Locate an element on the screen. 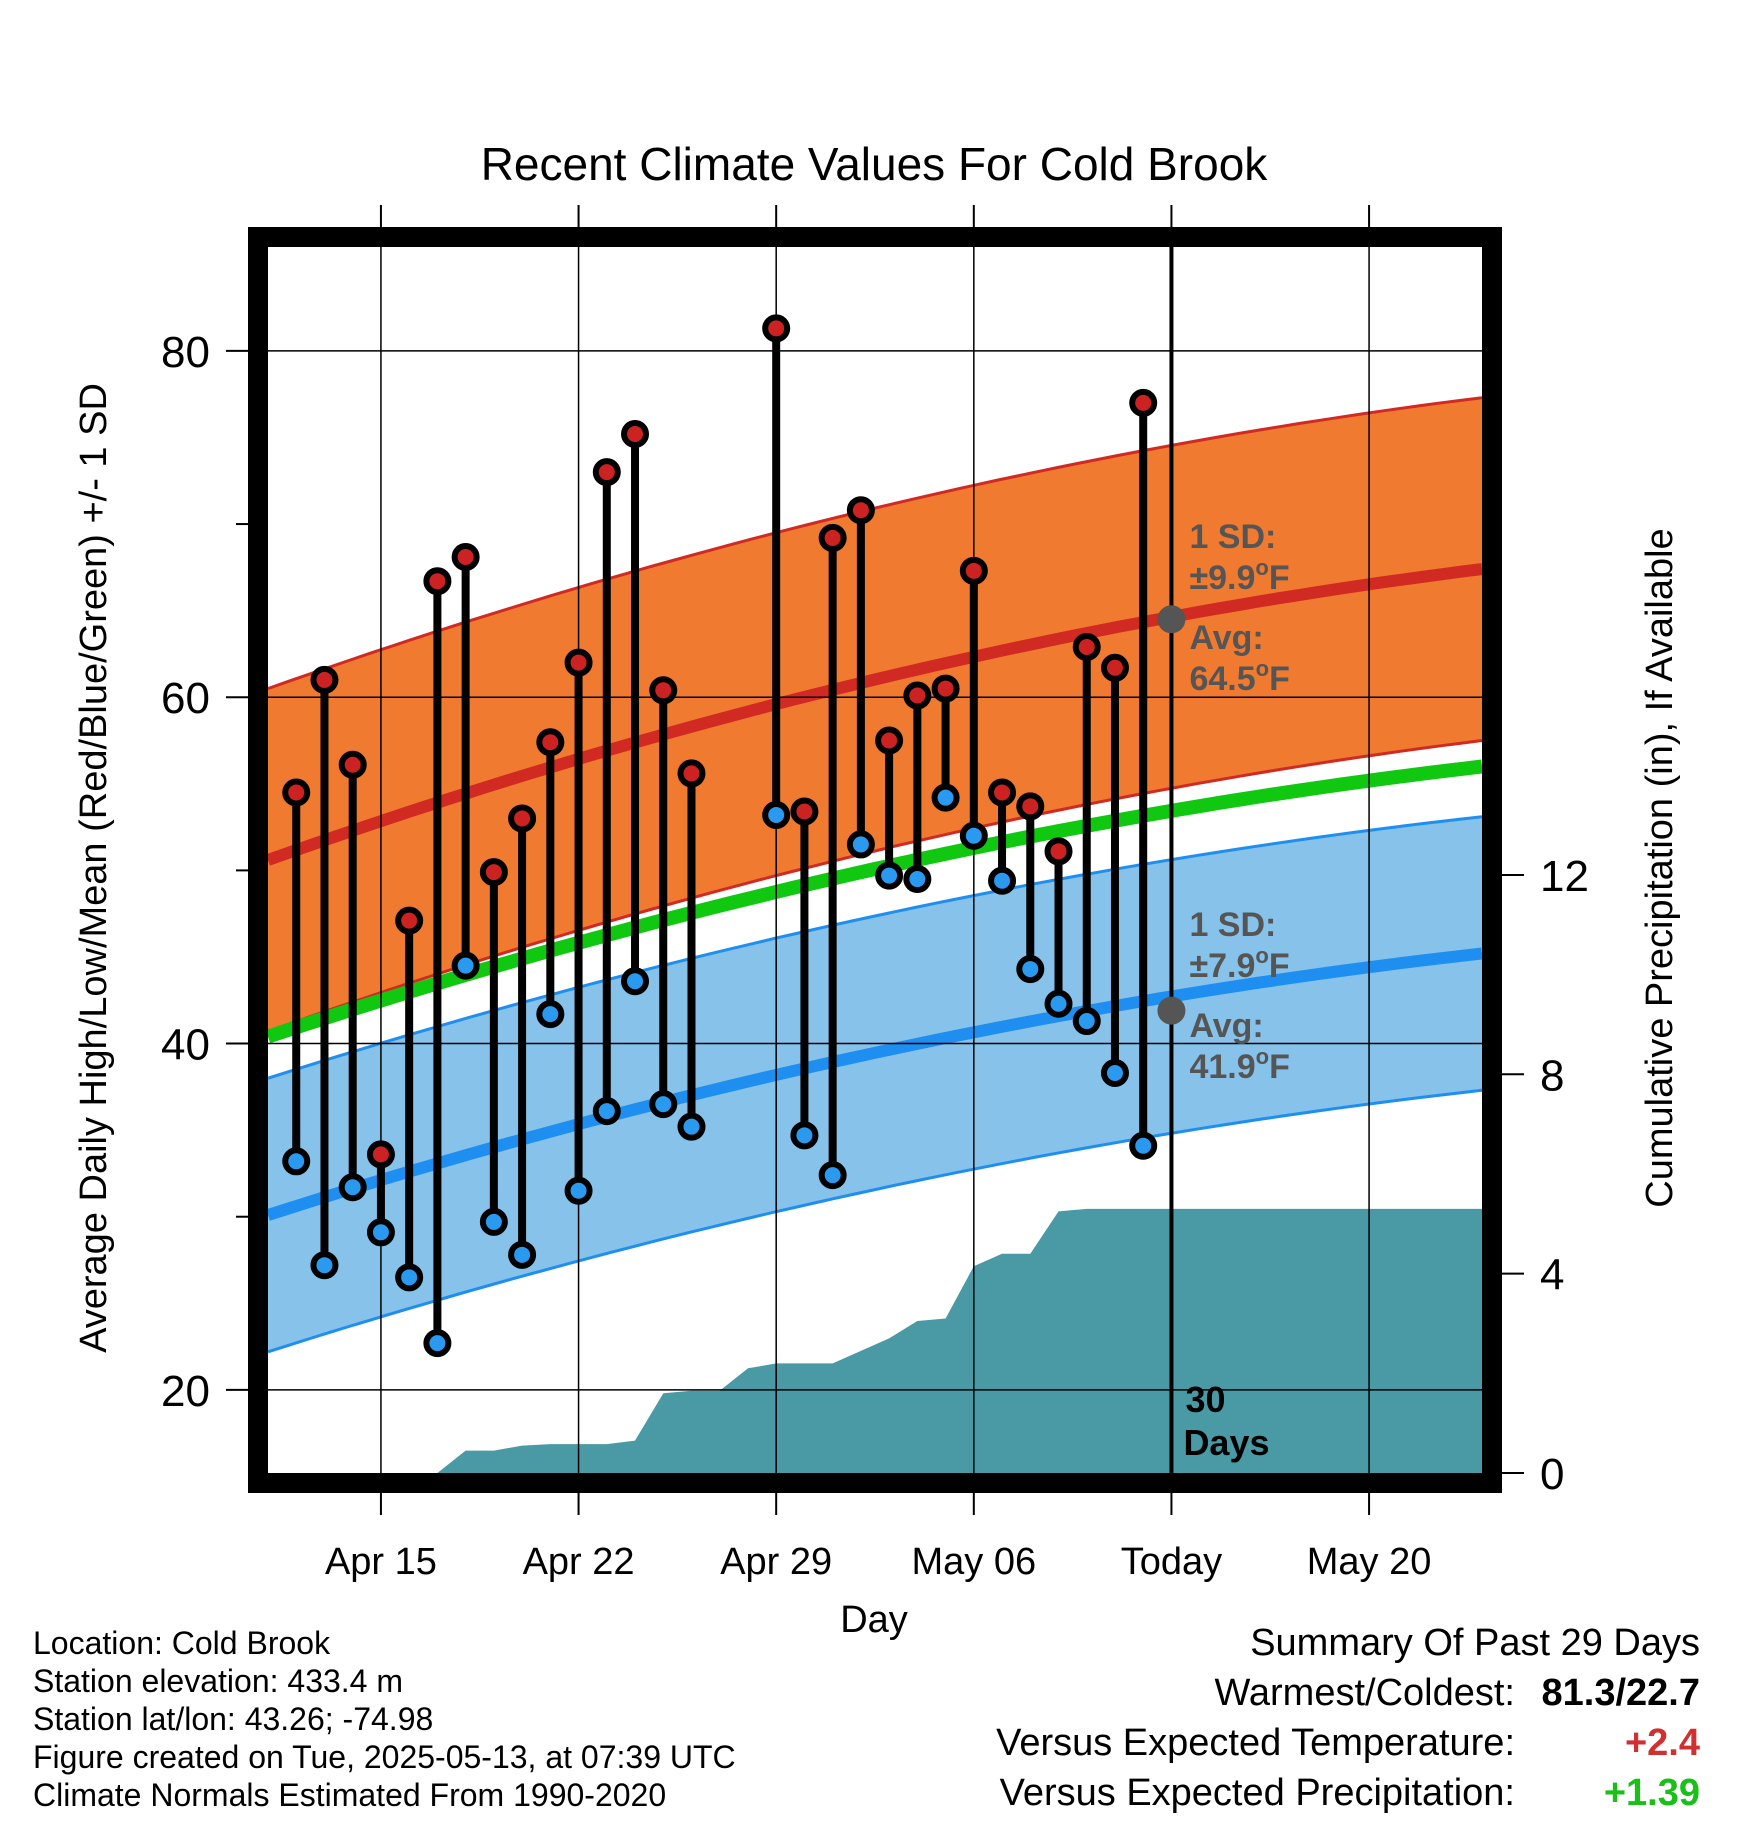 This screenshot has width=1748, height=1828. summary-precip-value: +1.39 is located at coordinates (1651, 1793).